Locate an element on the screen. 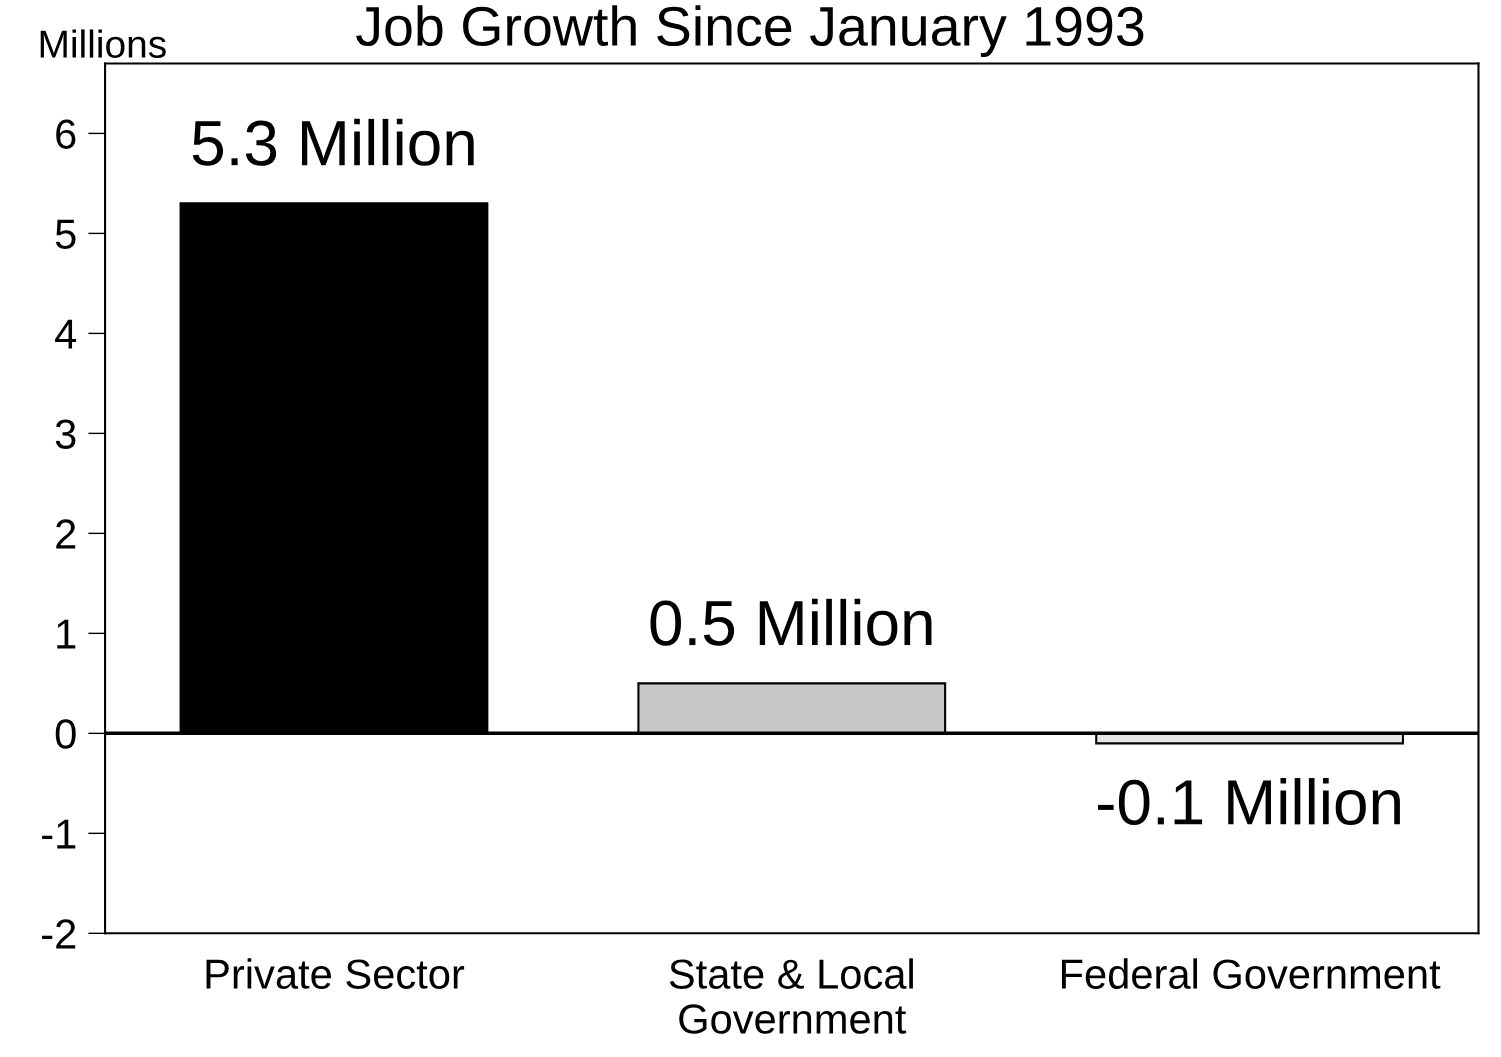 The height and width of the screenshot is (1057, 1501). y-axis-title: Millions is located at coordinates (103, 43).